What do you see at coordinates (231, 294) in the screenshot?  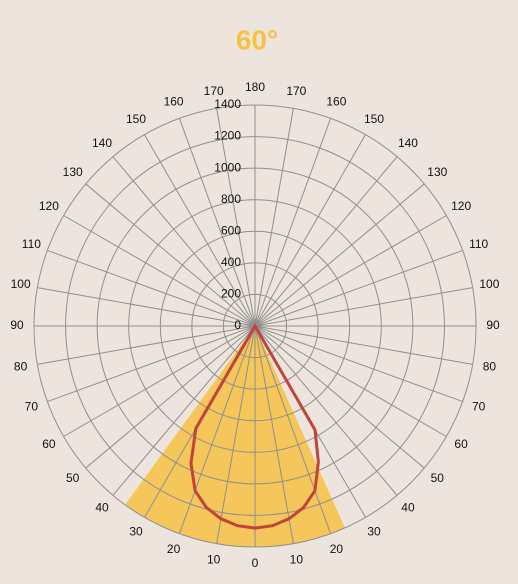 I see `r-tick-label: 200` at bounding box center [231, 294].